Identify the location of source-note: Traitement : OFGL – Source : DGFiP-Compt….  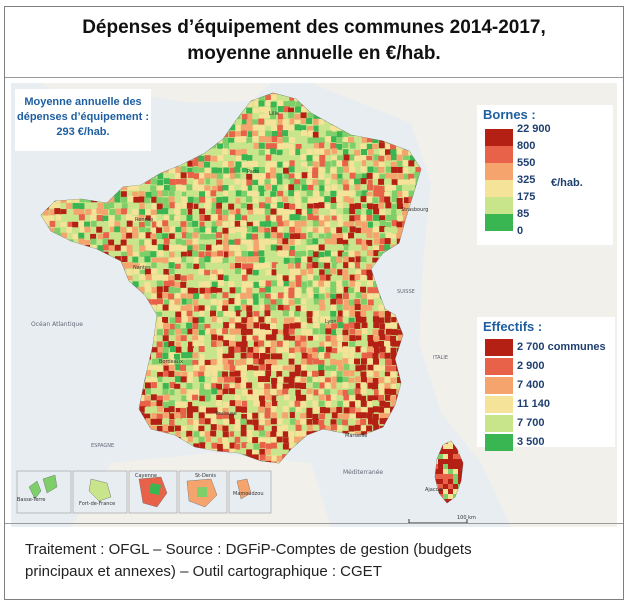
(315, 561).